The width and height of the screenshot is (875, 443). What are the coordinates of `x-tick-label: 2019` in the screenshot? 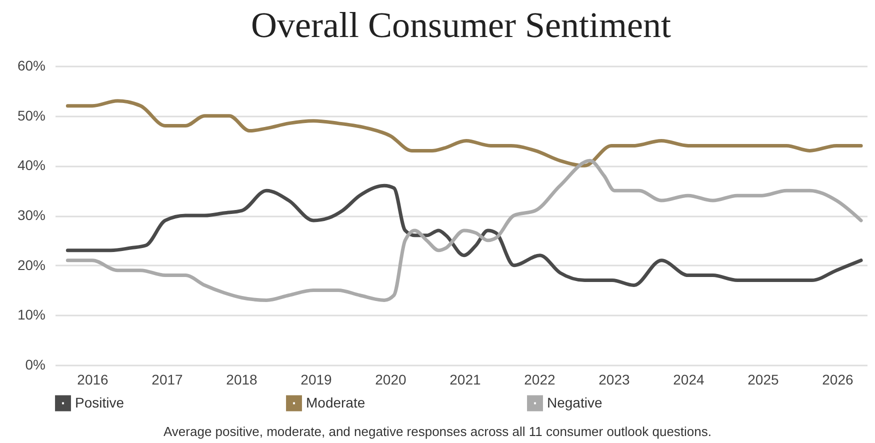 It's located at (316, 380).